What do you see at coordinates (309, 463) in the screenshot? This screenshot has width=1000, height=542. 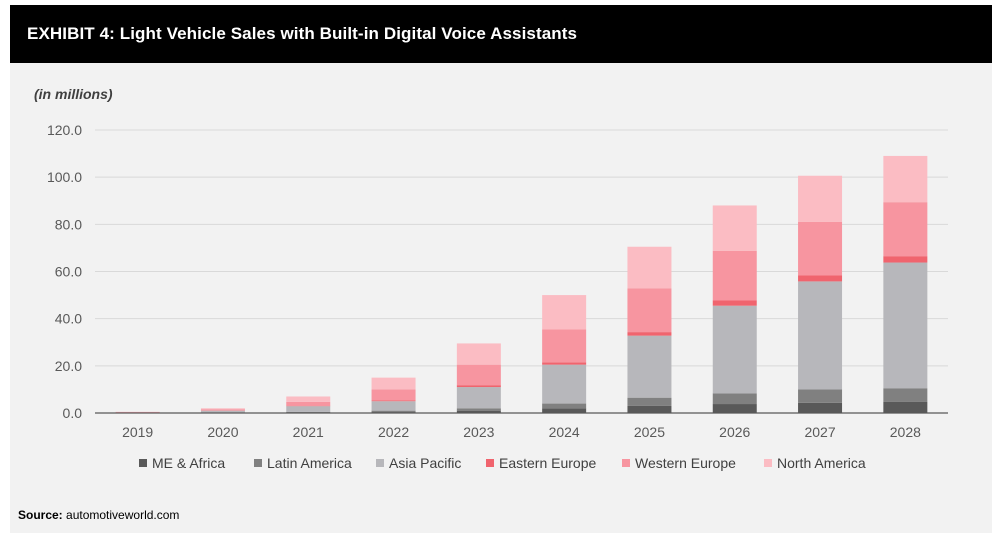 I see `legend-label: Latin America` at bounding box center [309, 463].